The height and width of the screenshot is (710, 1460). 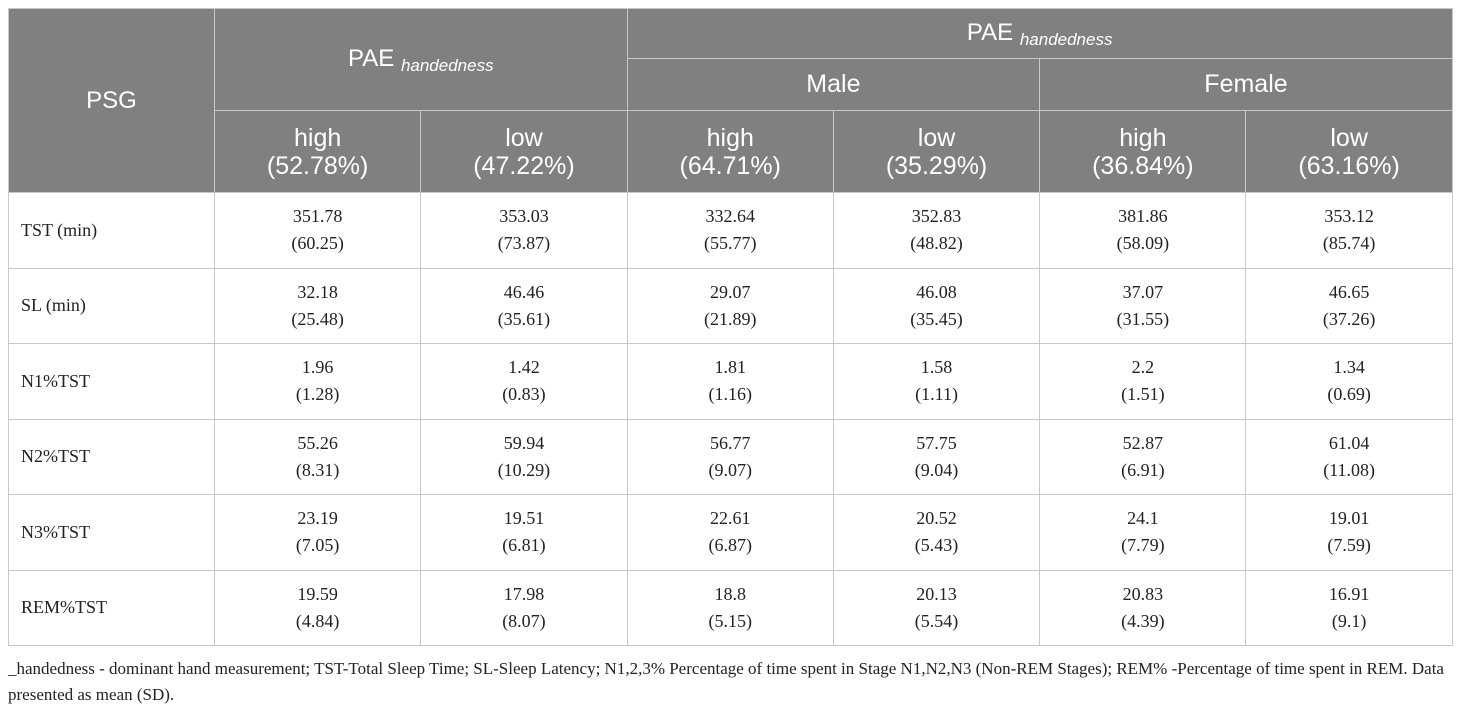 What do you see at coordinates (1143, 607) in the screenshot?
I see `data-cell: 20.83 (4.39)` at bounding box center [1143, 607].